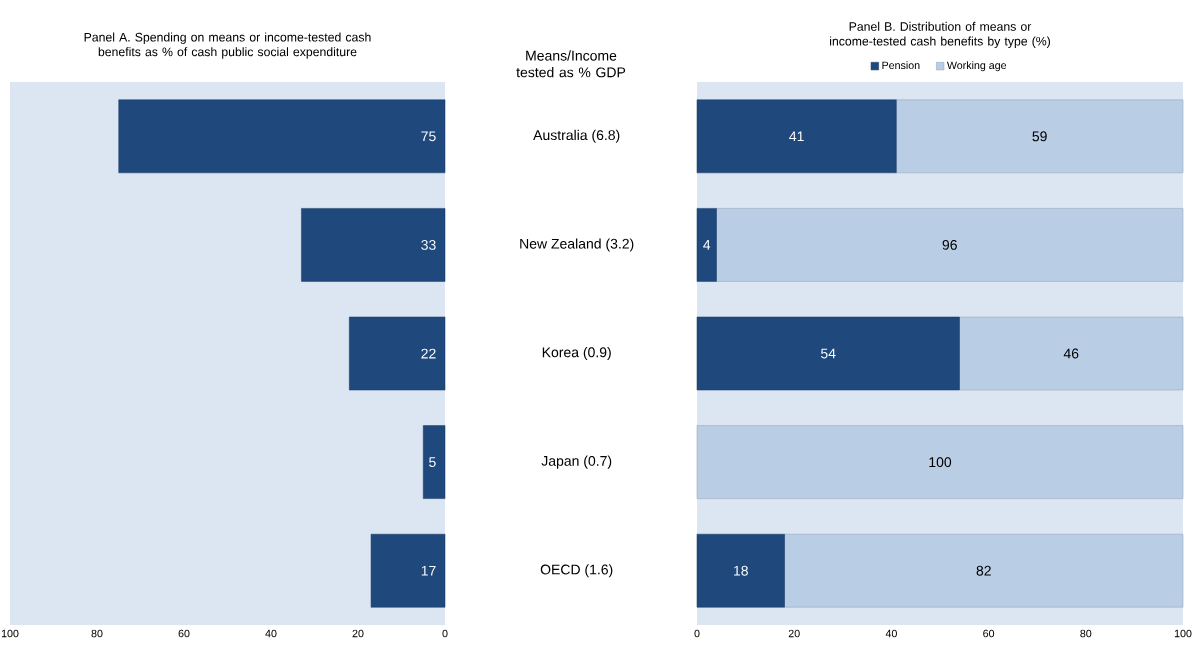 This screenshot has width=1198, height=657. What do you see at coordinates (901, 65) in the screenshot?
I see `legend-label: Pension` at bounding box center [901, 65].